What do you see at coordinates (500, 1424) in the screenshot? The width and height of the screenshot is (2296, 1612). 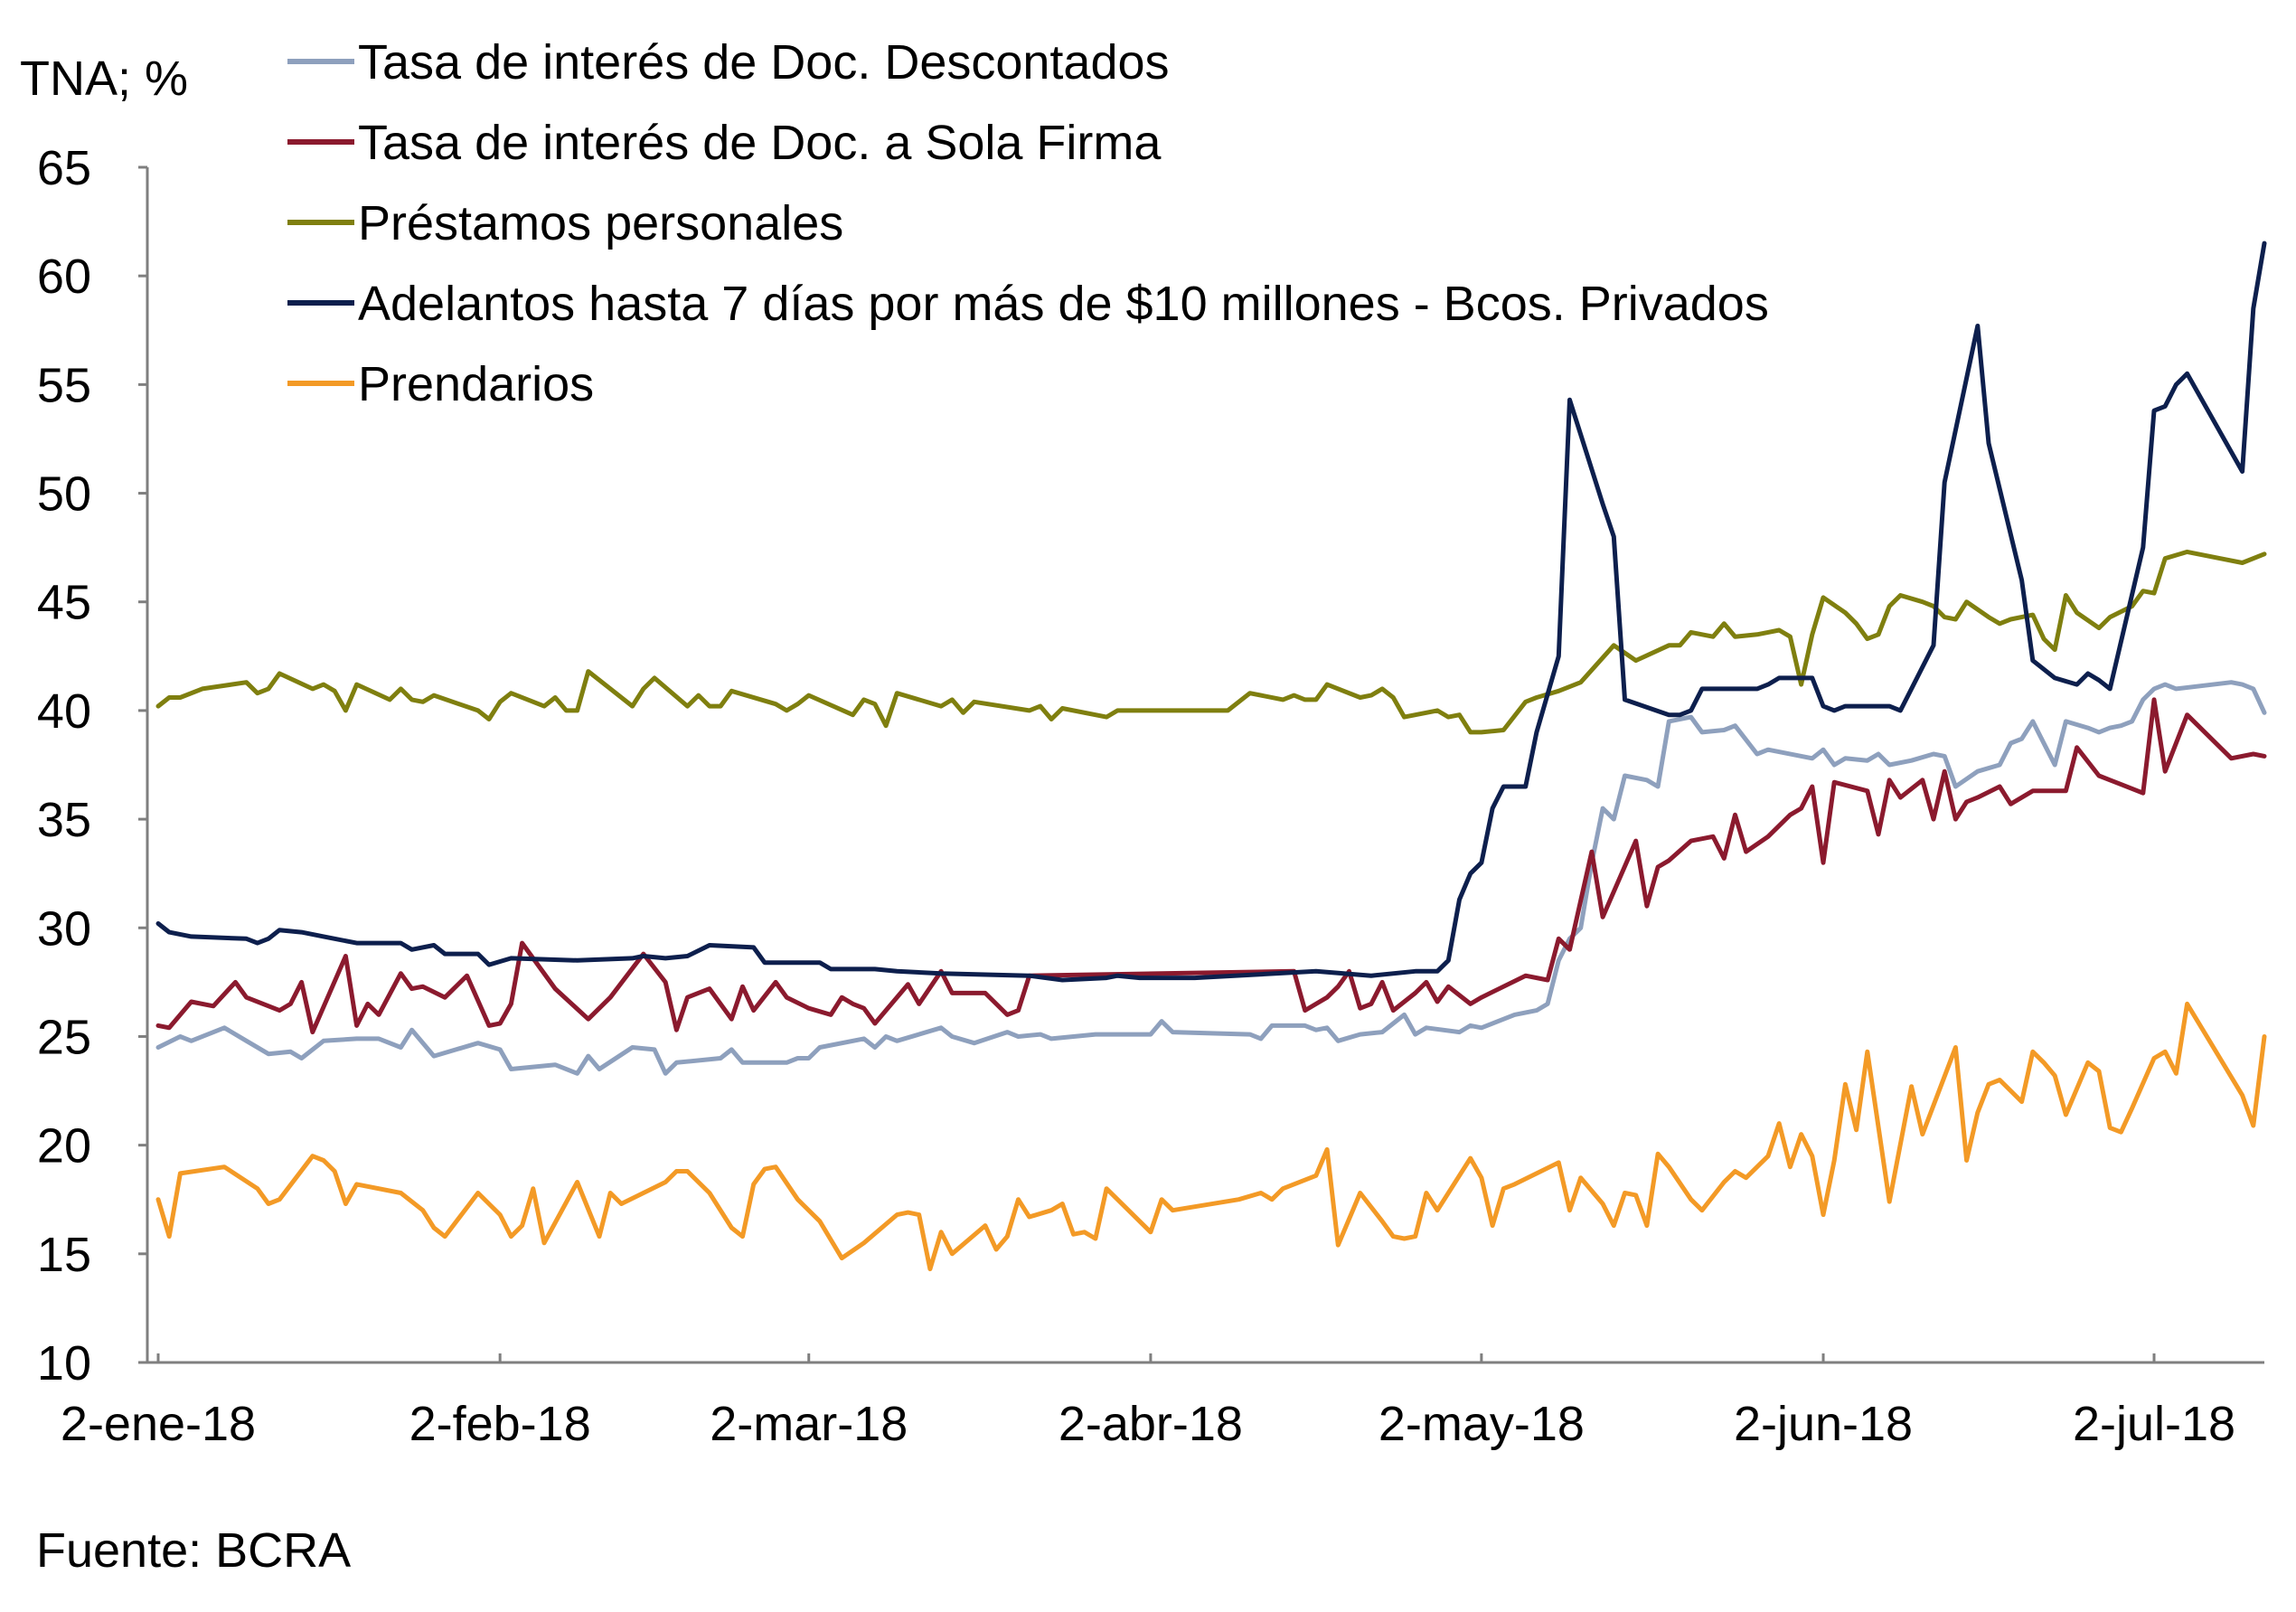 I see `x-tick-label: 2-feb-18` at bounding box center [500, 1424].